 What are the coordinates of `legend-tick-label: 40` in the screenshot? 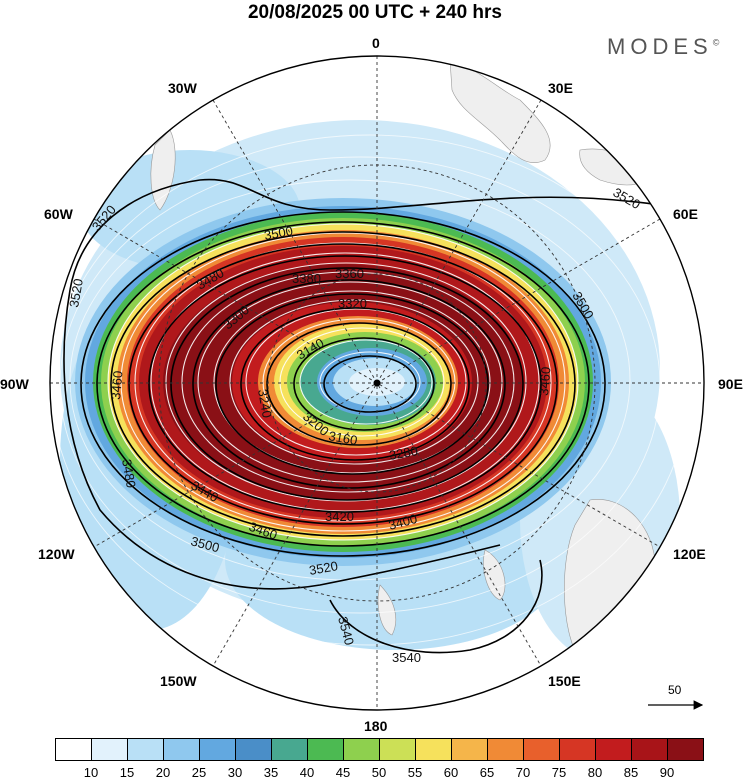 It's located at (307, 772).